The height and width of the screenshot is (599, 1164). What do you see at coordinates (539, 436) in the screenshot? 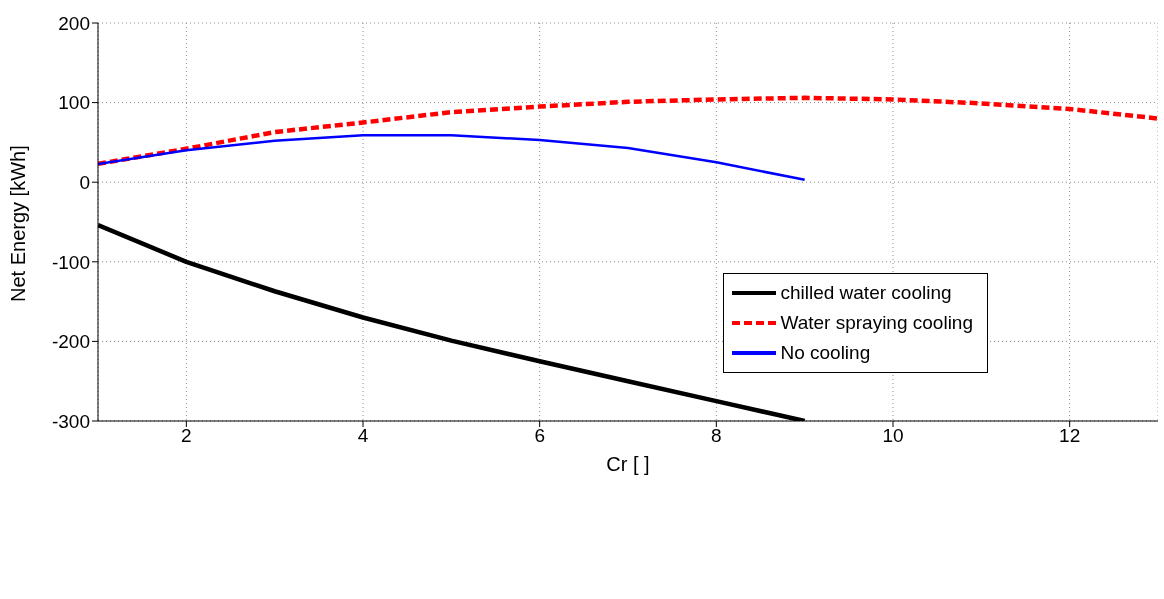
I see `x-tick-label: 6` at bounding box center [539, 436].